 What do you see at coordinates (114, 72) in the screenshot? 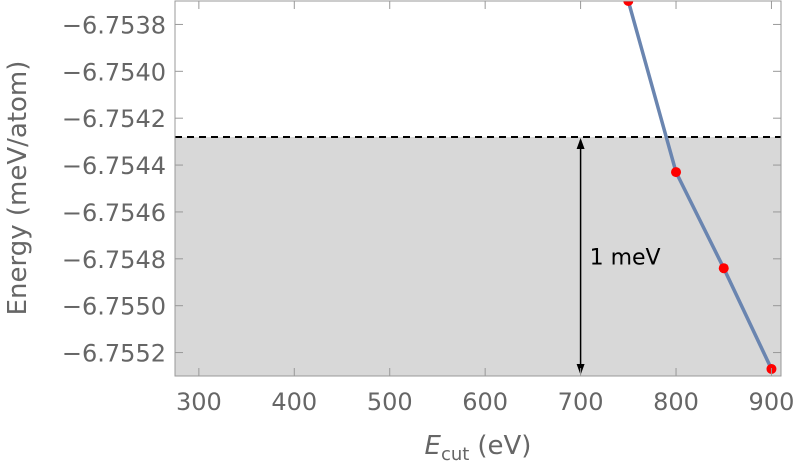
I see `y-tick-label: −6.7540` at bounding box center [114, 72].